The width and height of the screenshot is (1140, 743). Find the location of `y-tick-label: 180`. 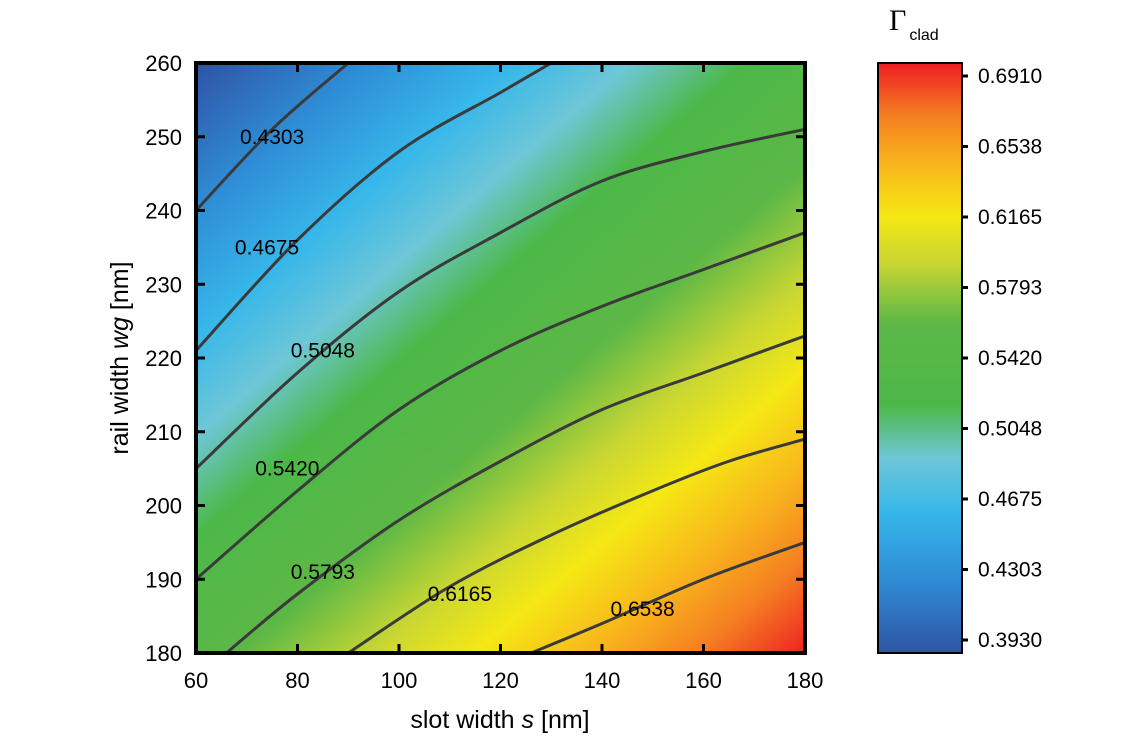

y-tick-label: 180 is located at coordinates (163, 653).